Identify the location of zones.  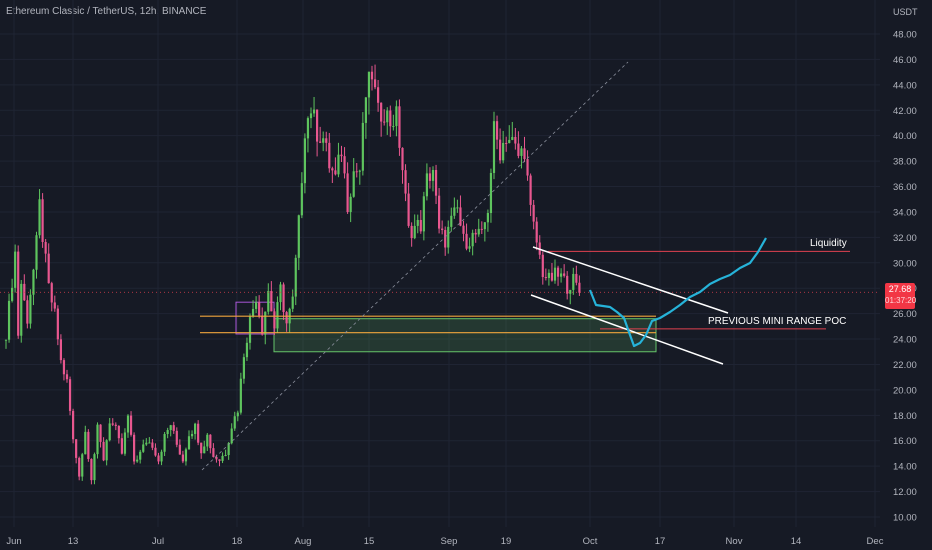
(446, 327).